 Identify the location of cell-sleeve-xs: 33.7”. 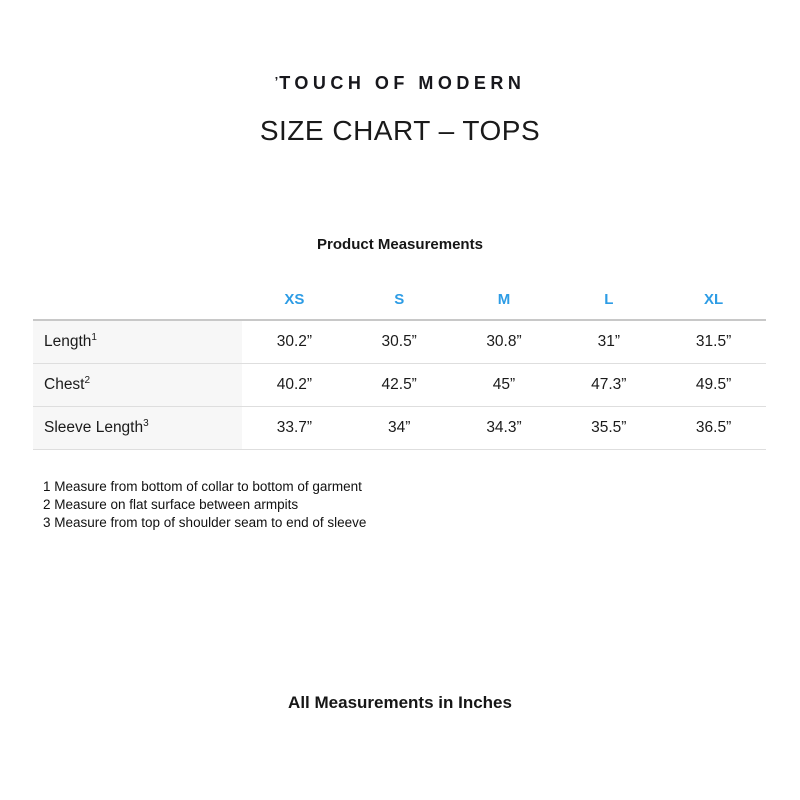
(294, 427).